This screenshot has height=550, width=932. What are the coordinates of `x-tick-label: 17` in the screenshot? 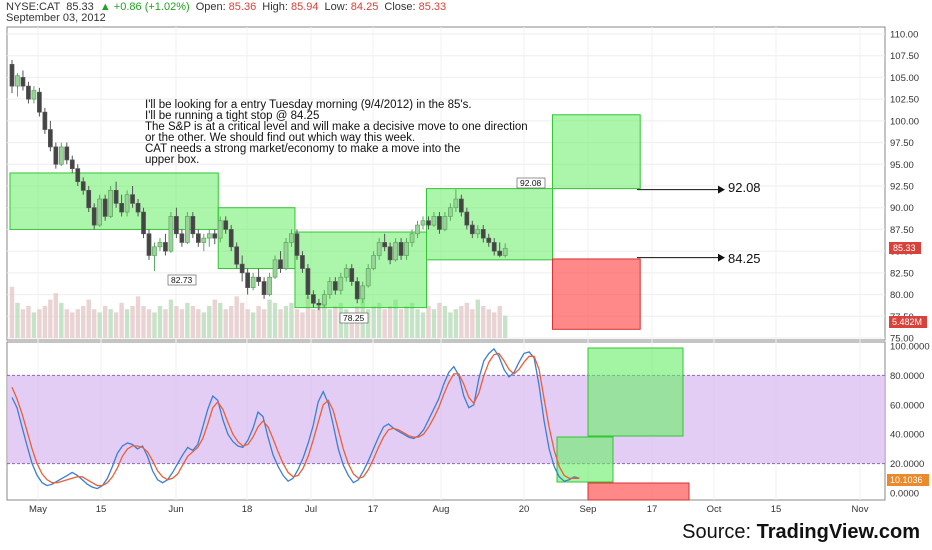 It's located at (373, 509).